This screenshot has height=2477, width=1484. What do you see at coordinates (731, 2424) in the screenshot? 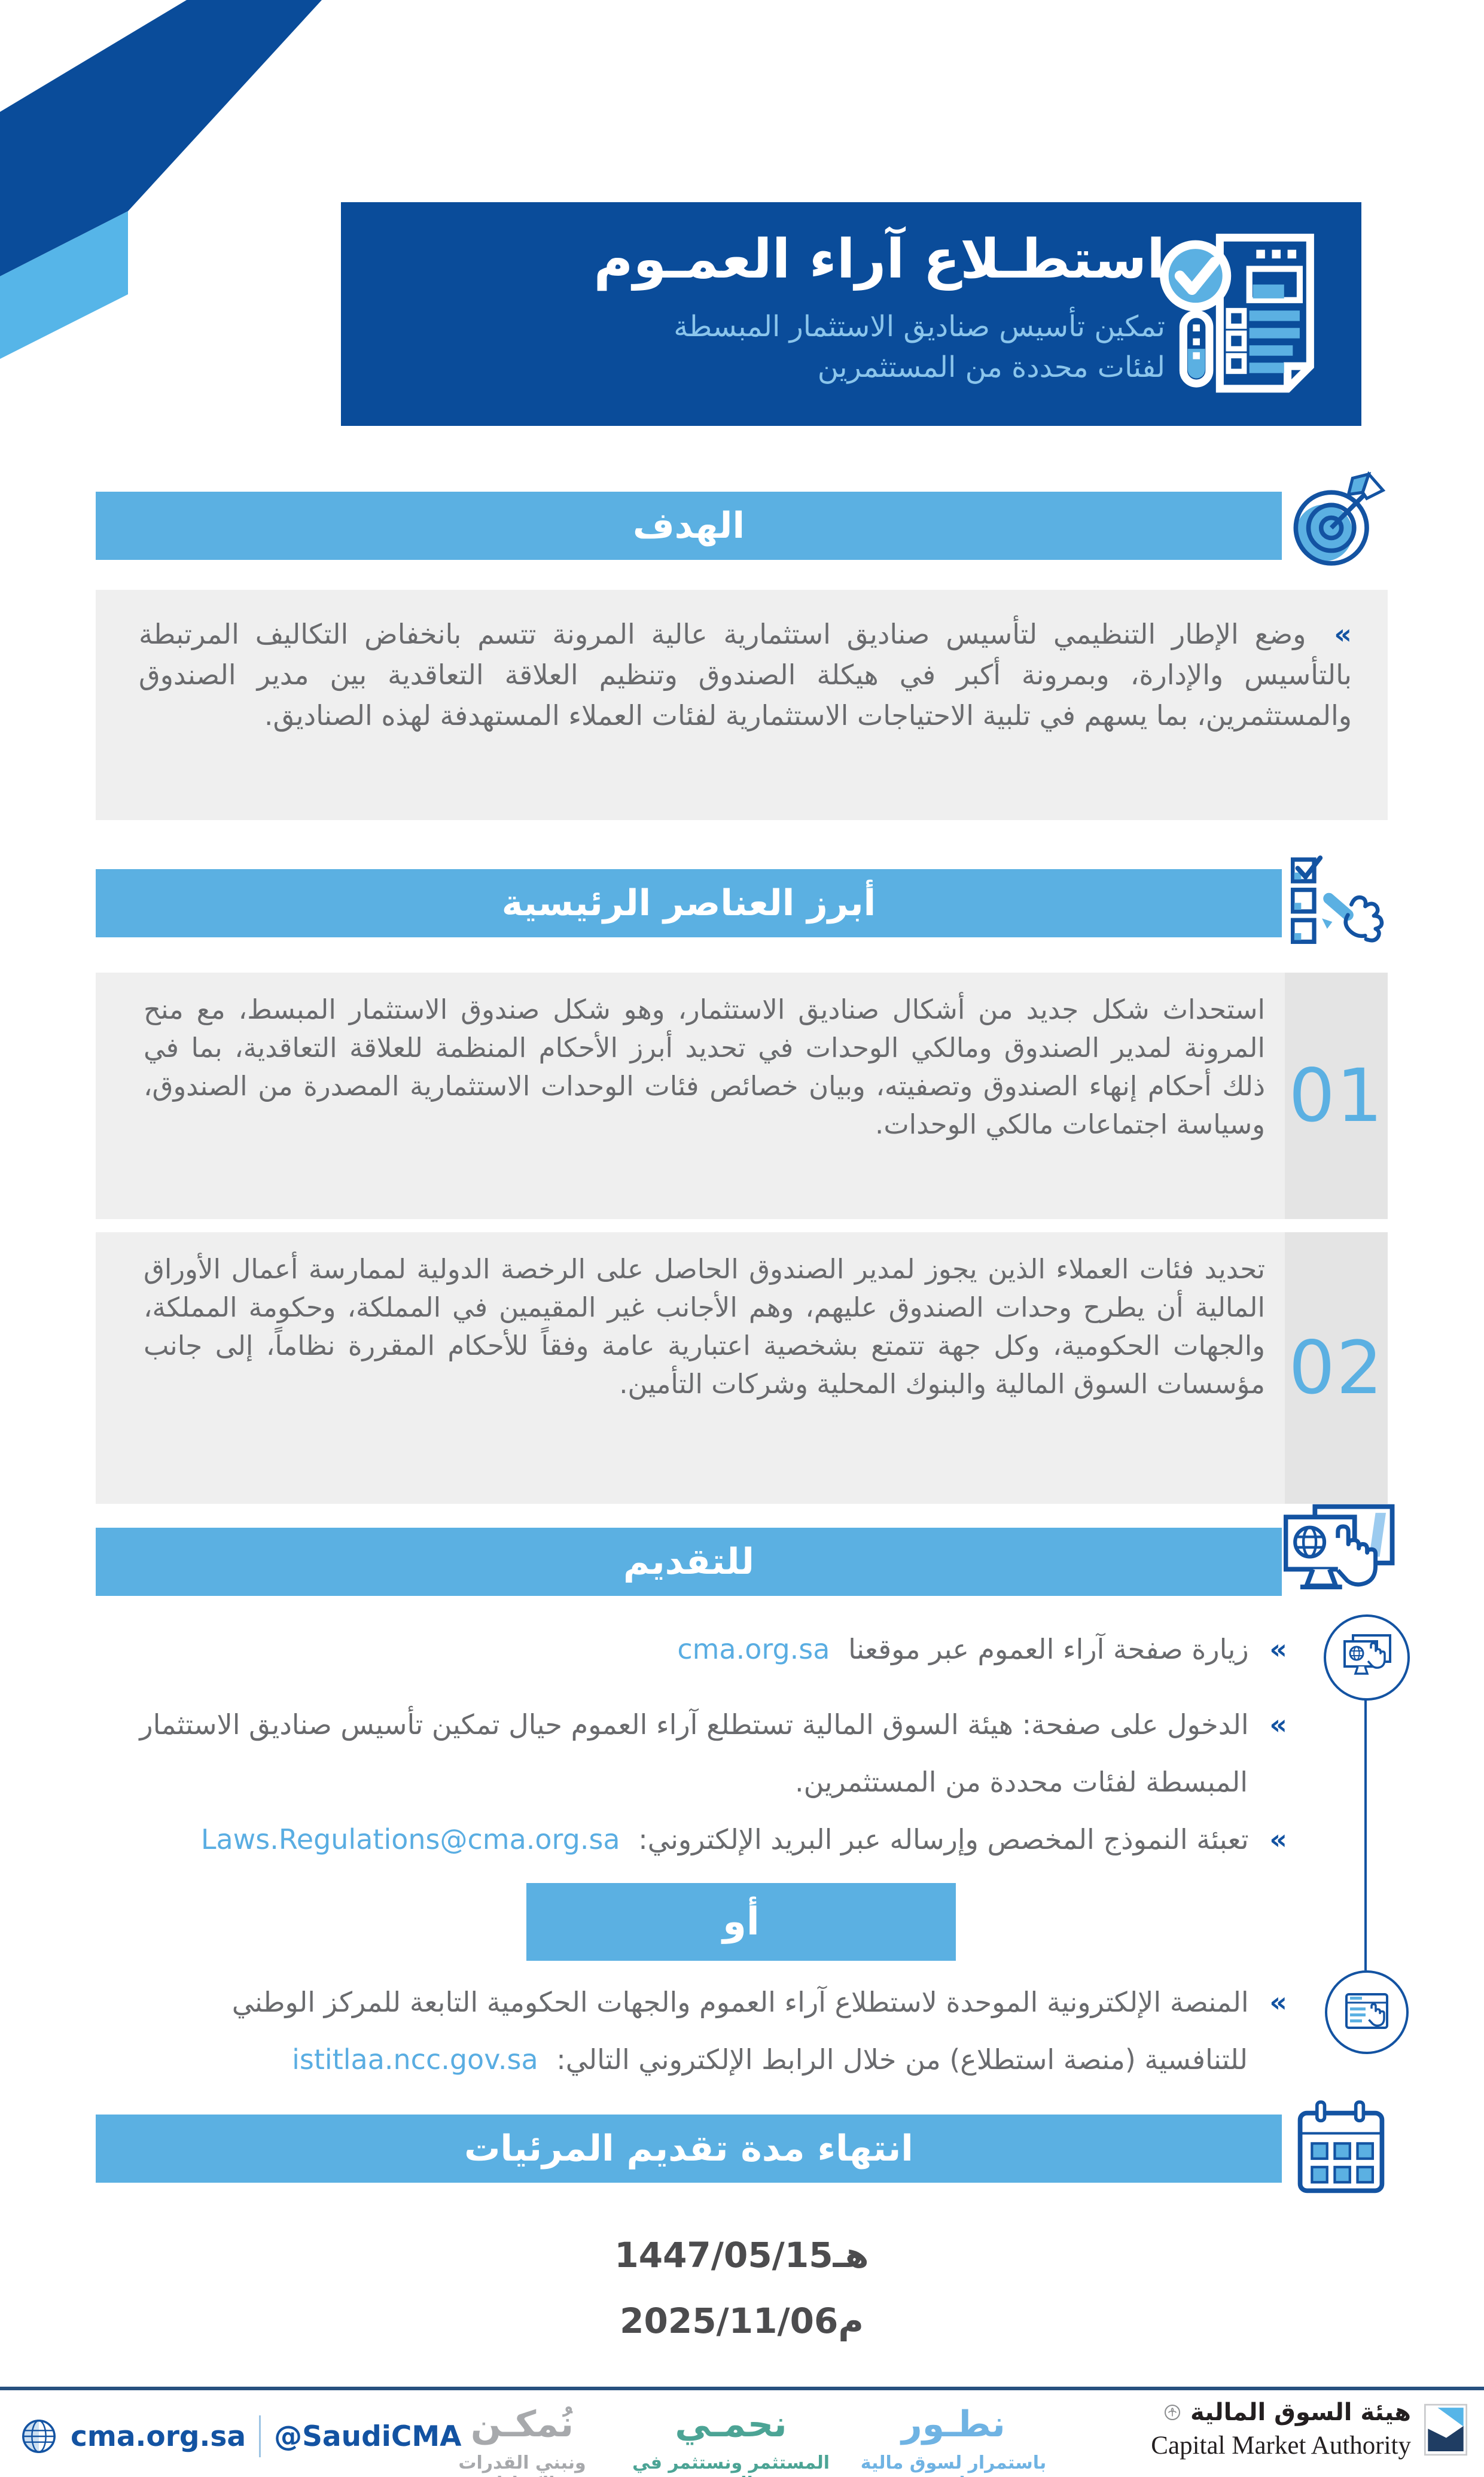
I see `slogan-word: نحمـي` at bounding box center [731, 2424].